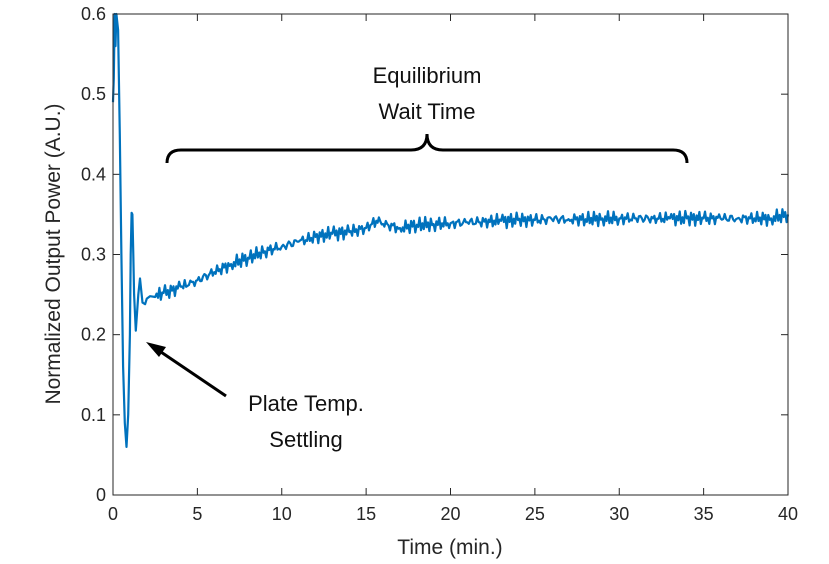 The height and width of the screenshot is (564, 829). Describe the element at coordinates (53, 253) in the screenshot. I see `y-axis-title: Normalized Output Power (A.U.)` at that location.